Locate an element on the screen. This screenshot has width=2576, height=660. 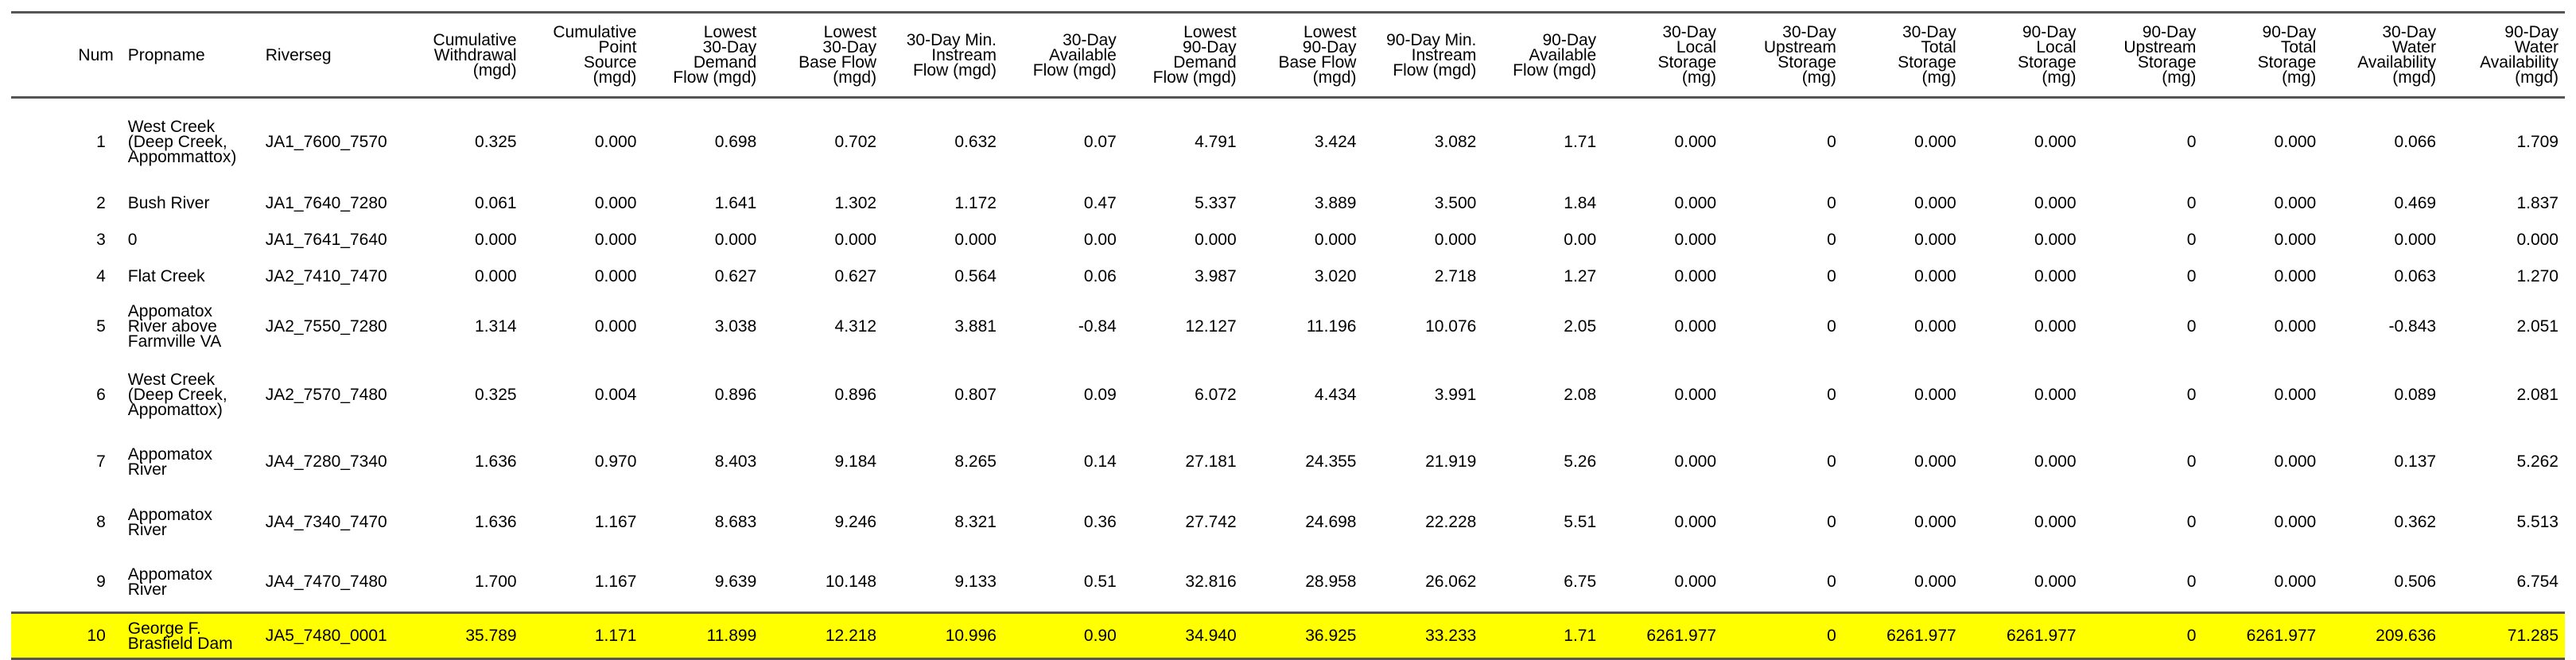
cell-lowest-90day-demand-flow: 12.127 is located at coordinates (1211, 326).